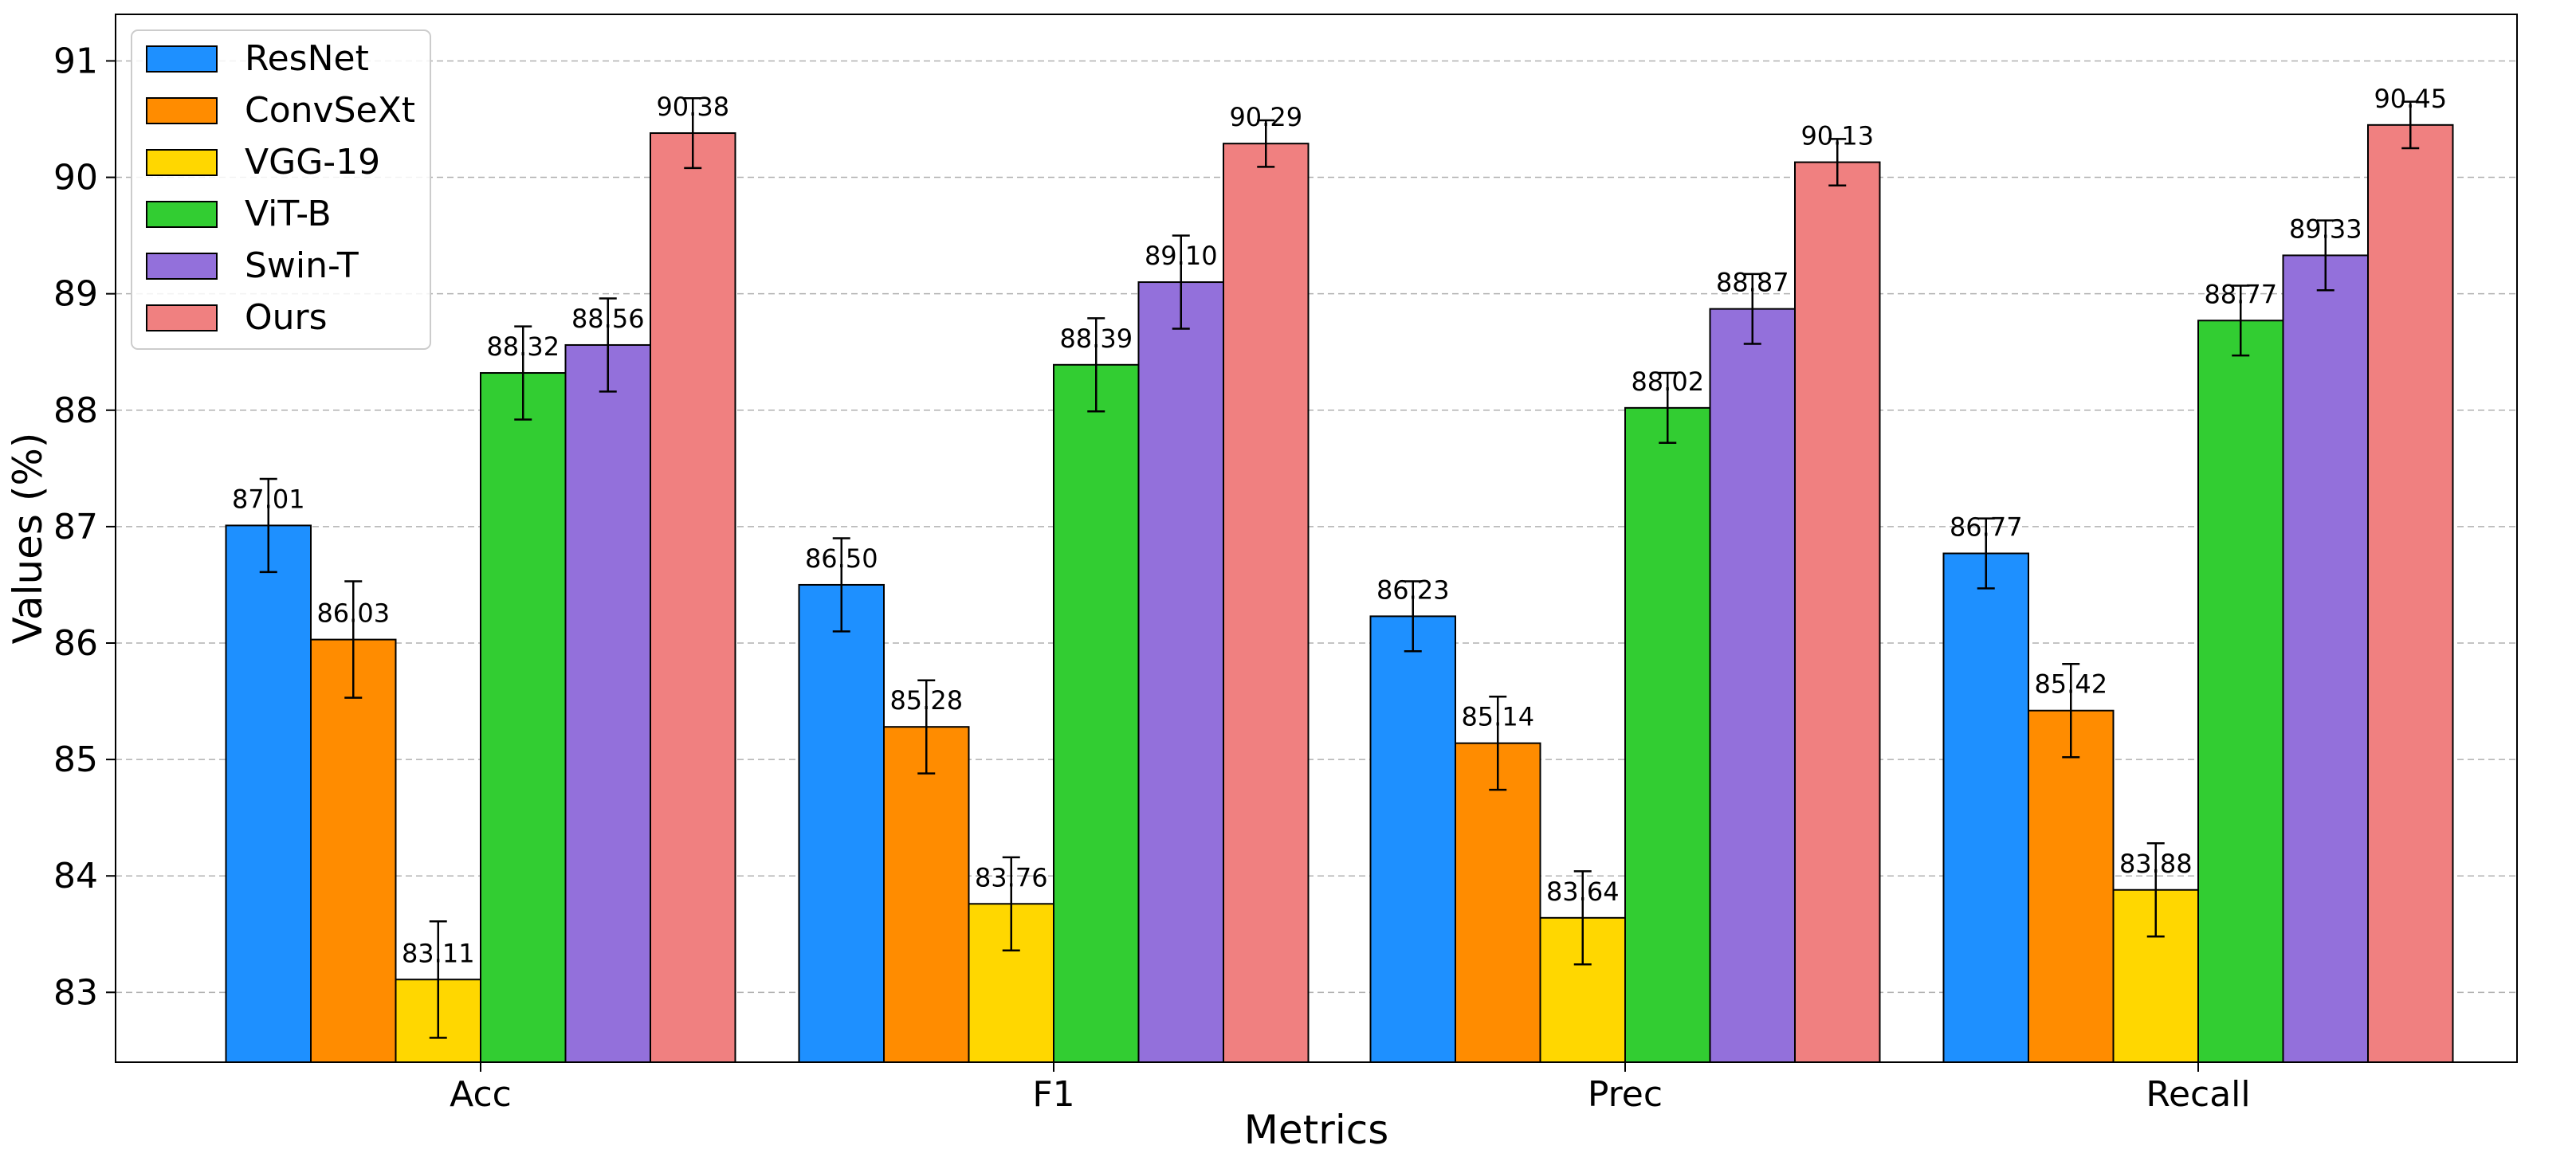 Image resolution: width=2576 pixels, height=1161 pixels. Describe the element at coordinates (2240, 294) in the screenshot. I see `data-label: 88.77` at that location.